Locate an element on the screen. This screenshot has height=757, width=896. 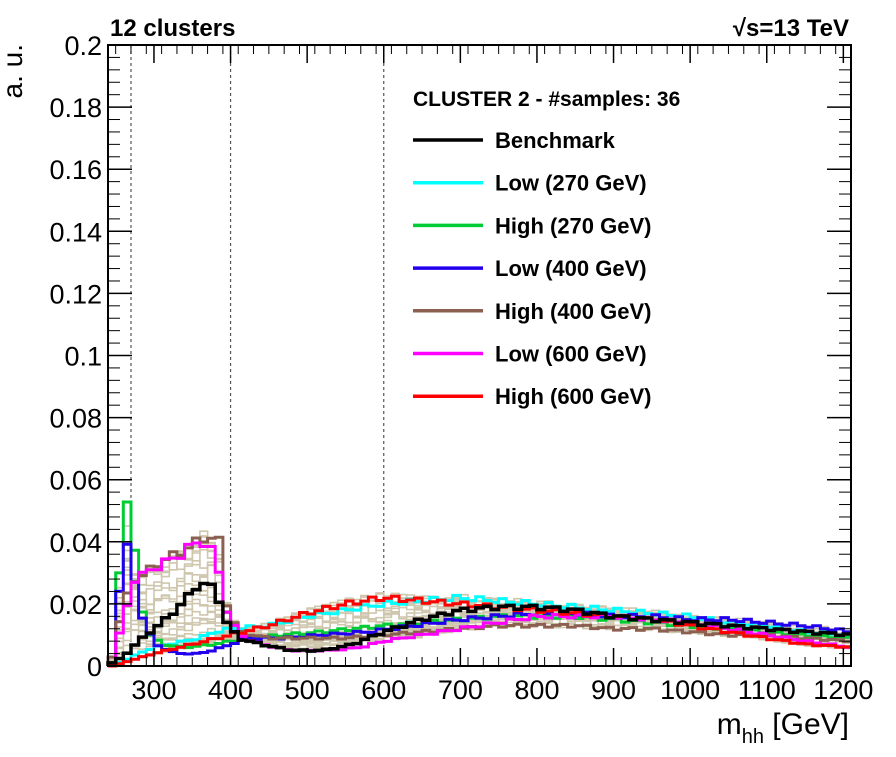
x-tick-label: 1200 is located at coordinates (843, 690).